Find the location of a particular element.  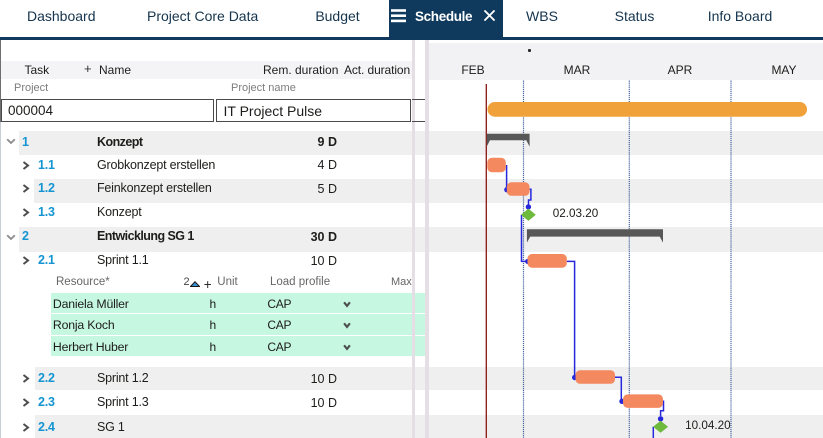

svg-text: 10.04.20 is located at coordinates (708, 425).